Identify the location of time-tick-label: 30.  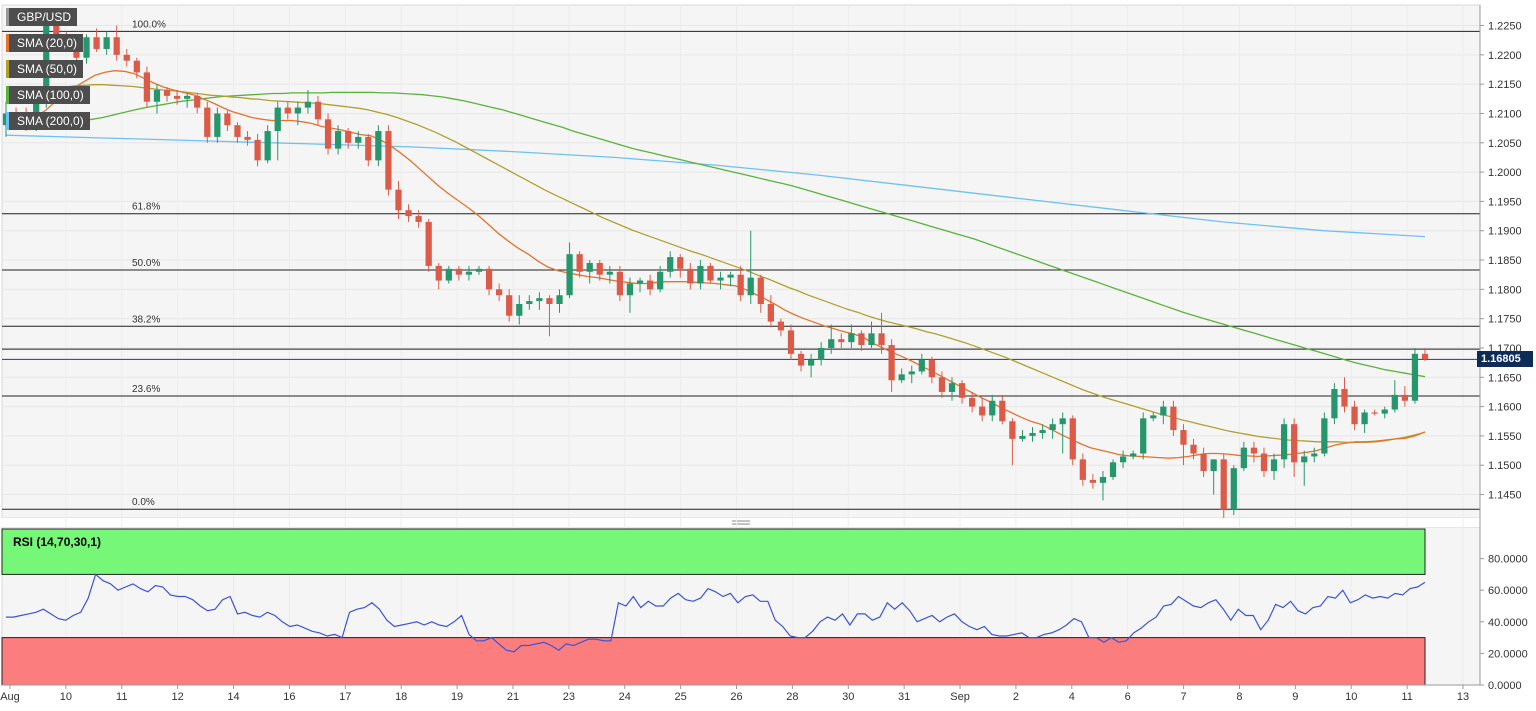
(848, 697).